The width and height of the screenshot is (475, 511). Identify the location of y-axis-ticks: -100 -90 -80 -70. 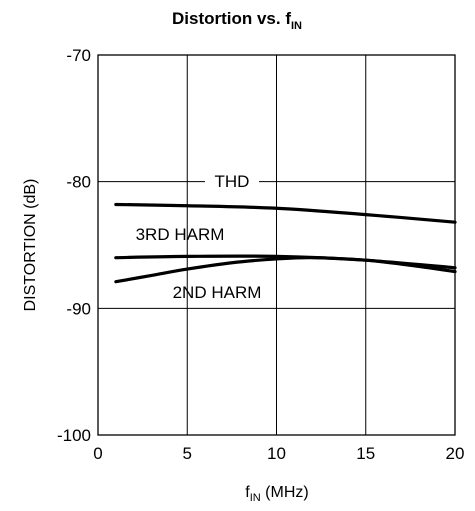
(74, 245).